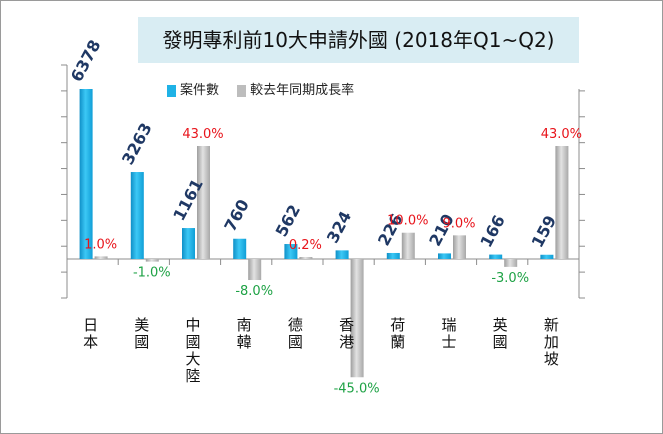 This screenshot has width=663, height=434. Describe the element at coordinates (357, 388) in the screenshot. I see `growth-data-label: -45.0%` at that location.